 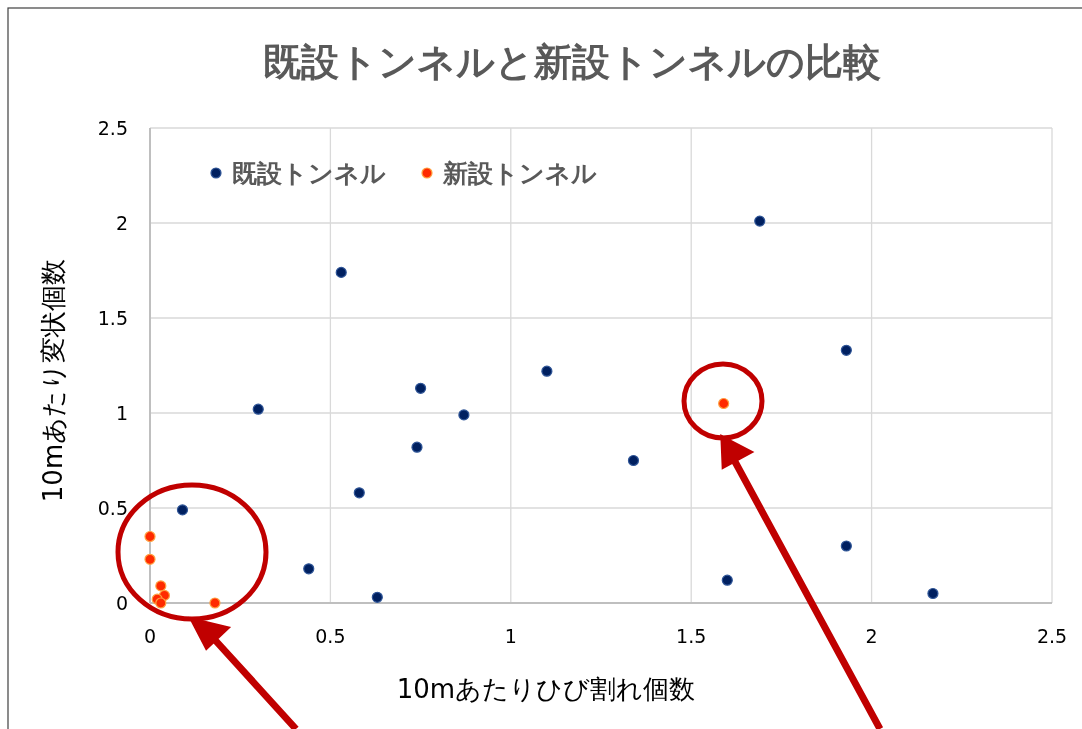 I want to click on x-axis-title: 10mあたりひび割れ個数, so click(x=546, y=689).